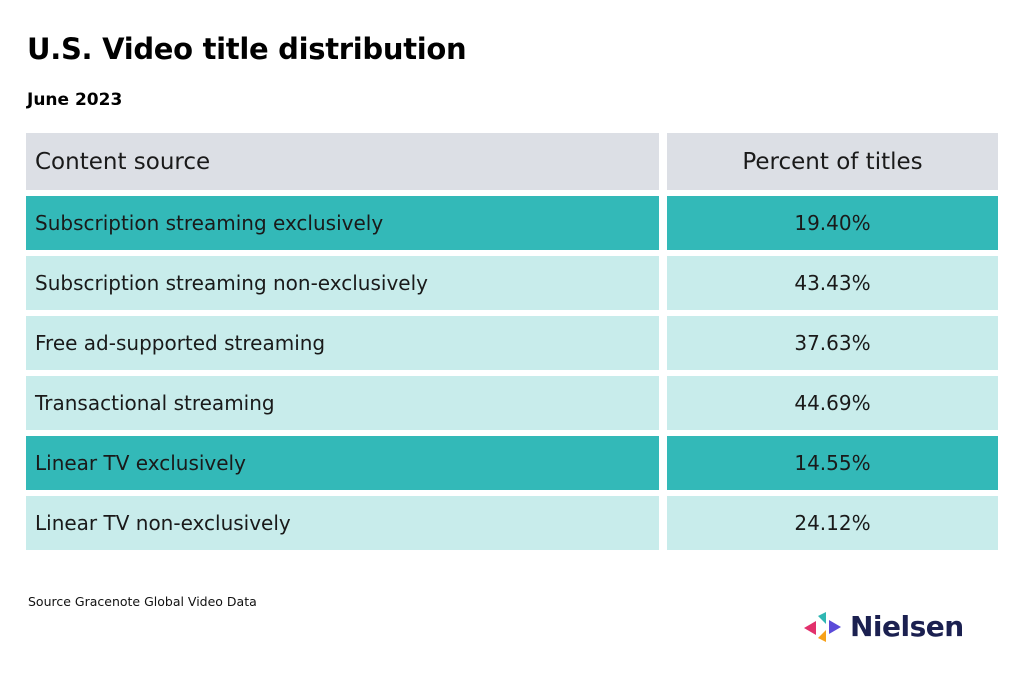  I want to click on table-row: Free ad-supported streaming 37.63%, so click(512, 343).